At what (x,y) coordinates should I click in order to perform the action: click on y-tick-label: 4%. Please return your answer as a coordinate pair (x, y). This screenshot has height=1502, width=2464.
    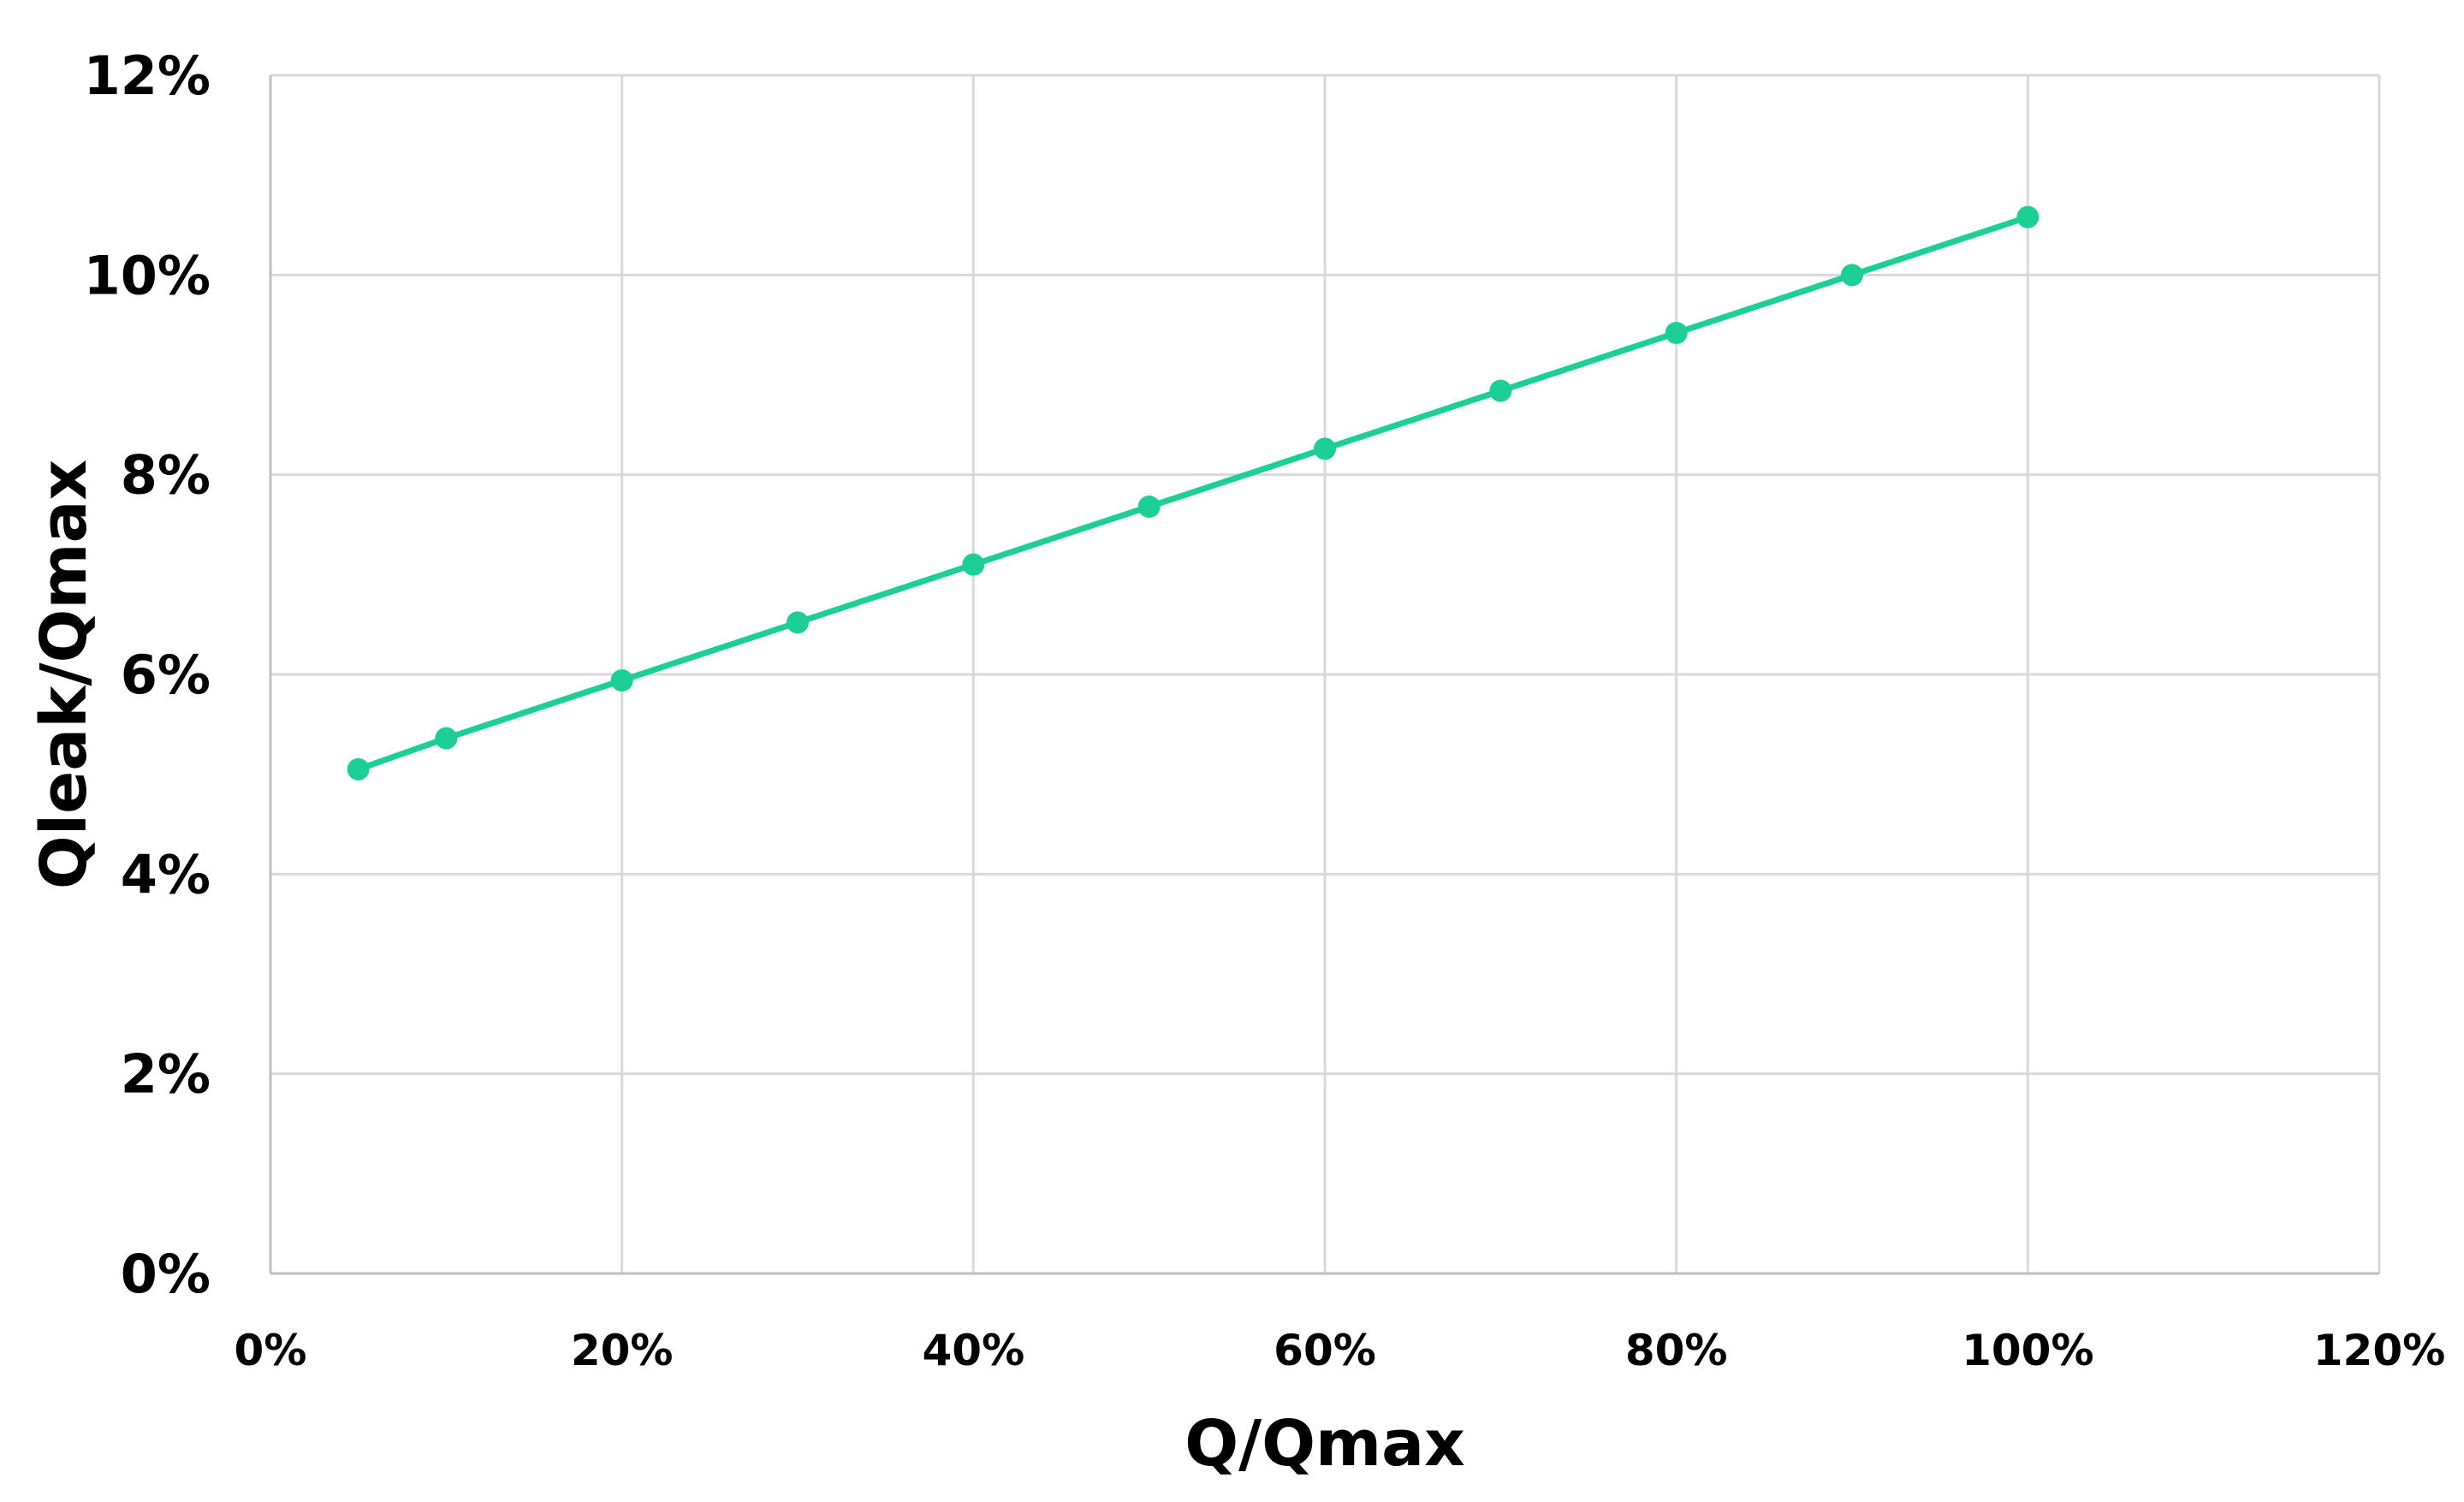
    Looking at the image, I should click on (166, 874).